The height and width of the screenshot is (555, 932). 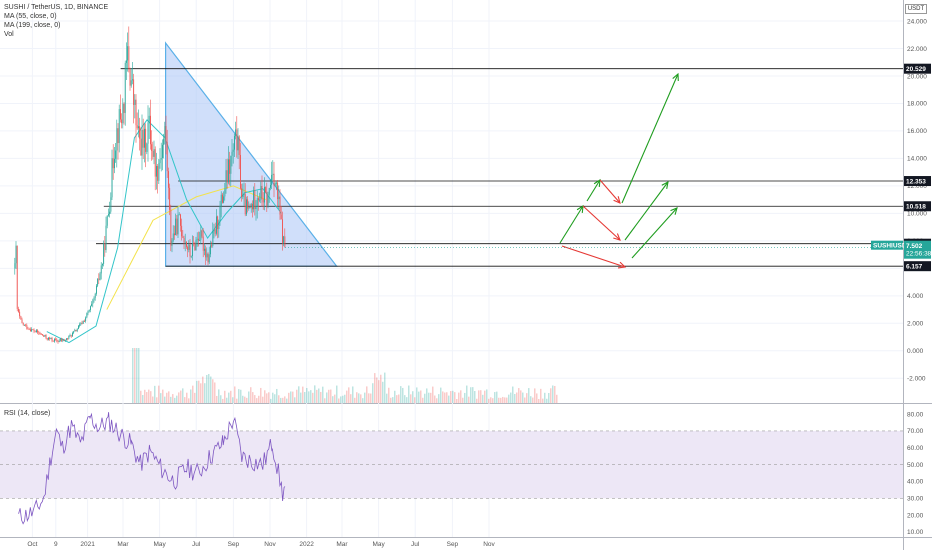 I want to click on time-axis-tick: Mar, so click(x=123, y=544).